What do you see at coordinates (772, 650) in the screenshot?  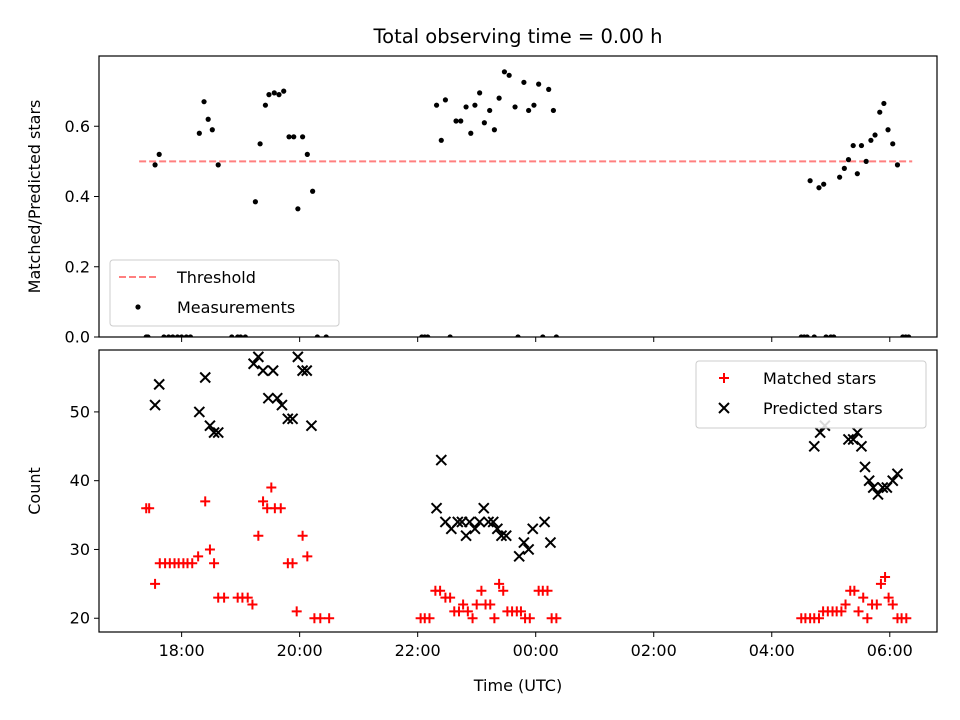 I see `x-tick-label: 04:00` at bounding box center [772, 650].